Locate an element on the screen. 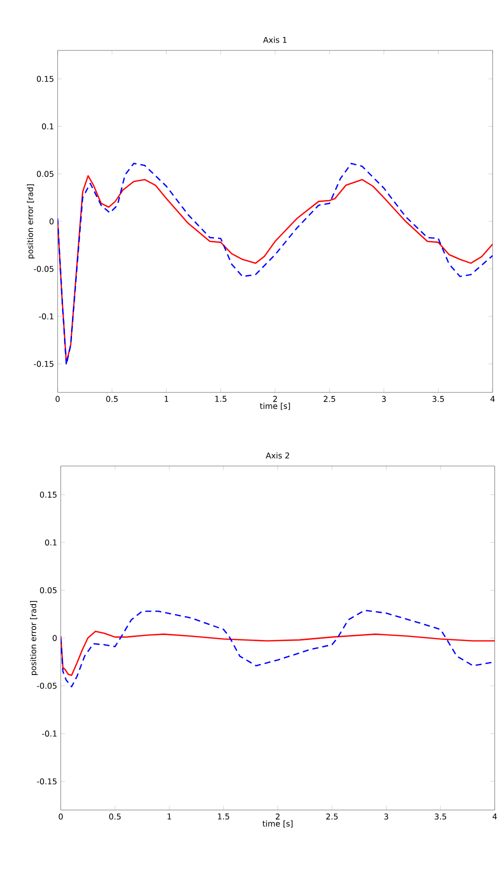  line-series is located at coordinates (277, 653).